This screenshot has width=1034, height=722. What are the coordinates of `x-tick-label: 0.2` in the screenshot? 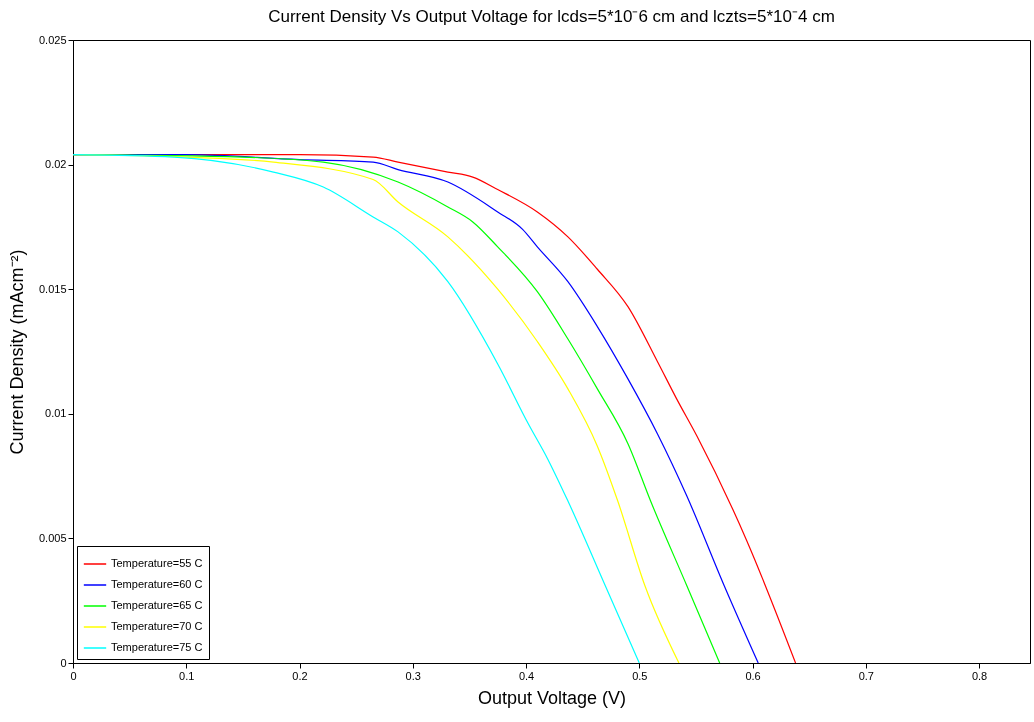 It's located at (300, 675).